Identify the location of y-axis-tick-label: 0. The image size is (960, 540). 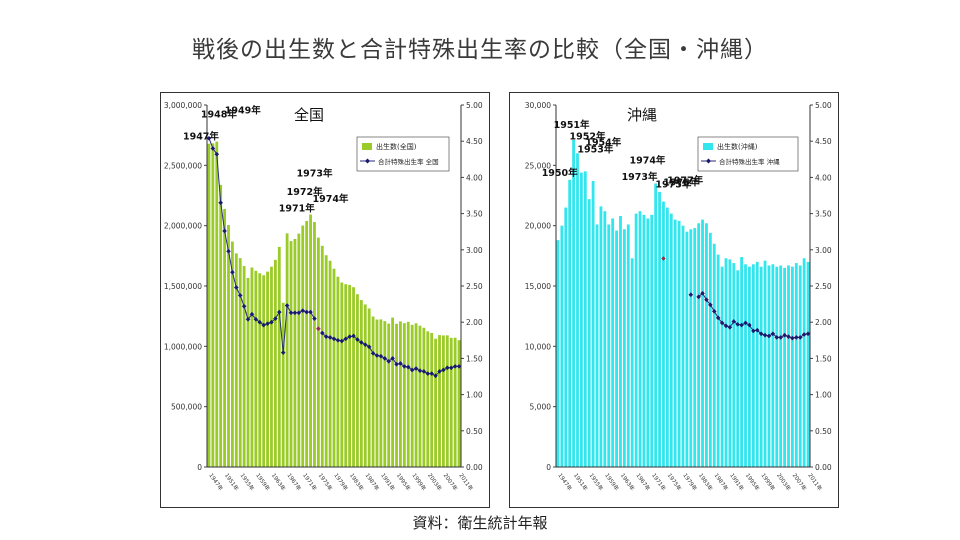
(199, 467).